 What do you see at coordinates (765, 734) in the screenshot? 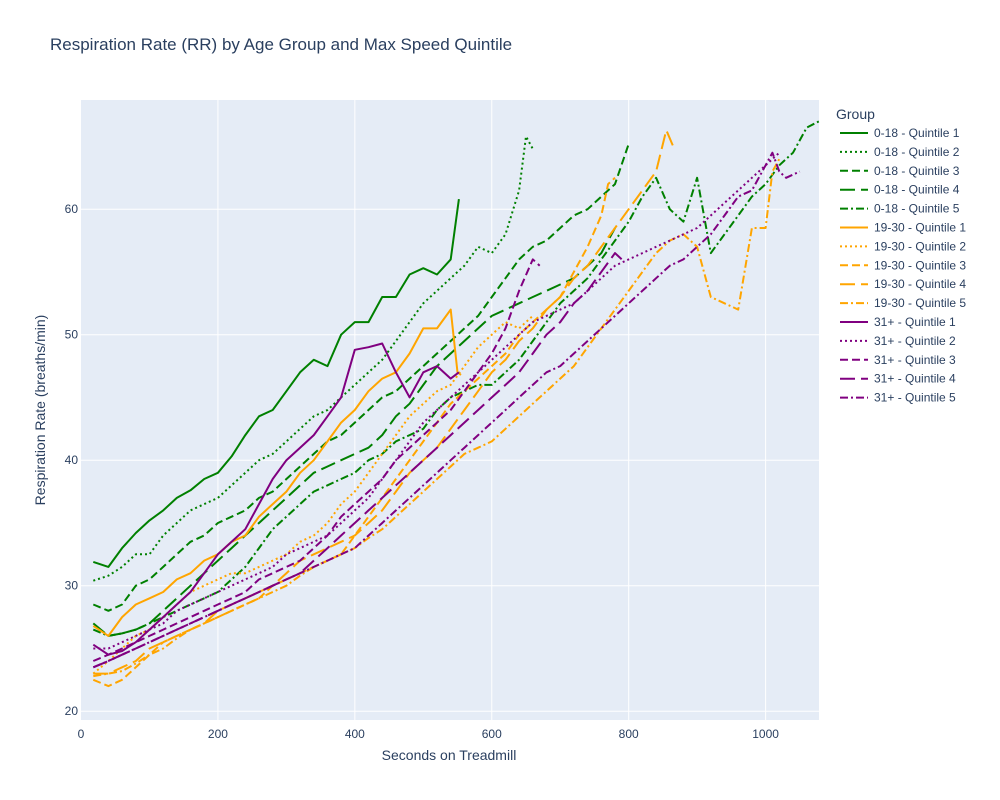
I see `x-tick-label: 1000` at bounding box center [765, 734].